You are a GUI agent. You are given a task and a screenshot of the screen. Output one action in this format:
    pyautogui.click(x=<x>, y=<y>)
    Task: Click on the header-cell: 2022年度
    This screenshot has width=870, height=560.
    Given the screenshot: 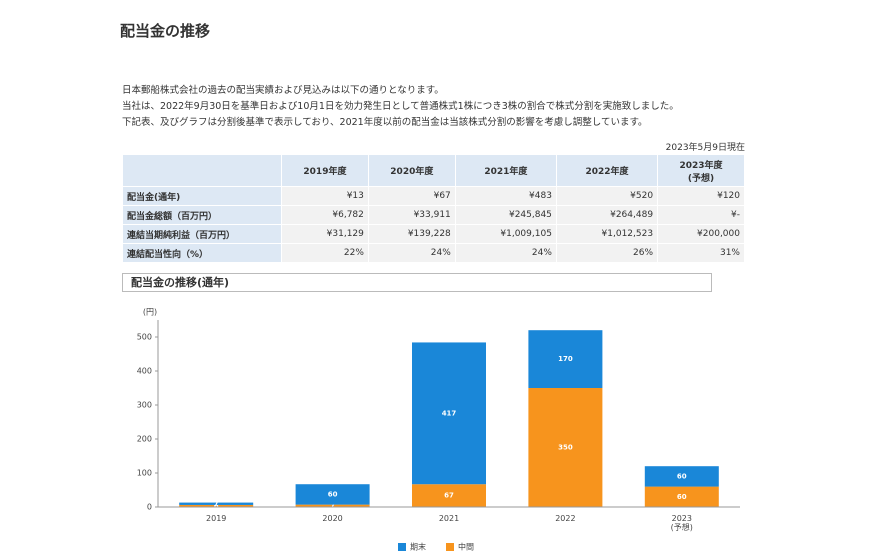 What is the action you would take?
    pyautogui.click(x=607, y=170)
    